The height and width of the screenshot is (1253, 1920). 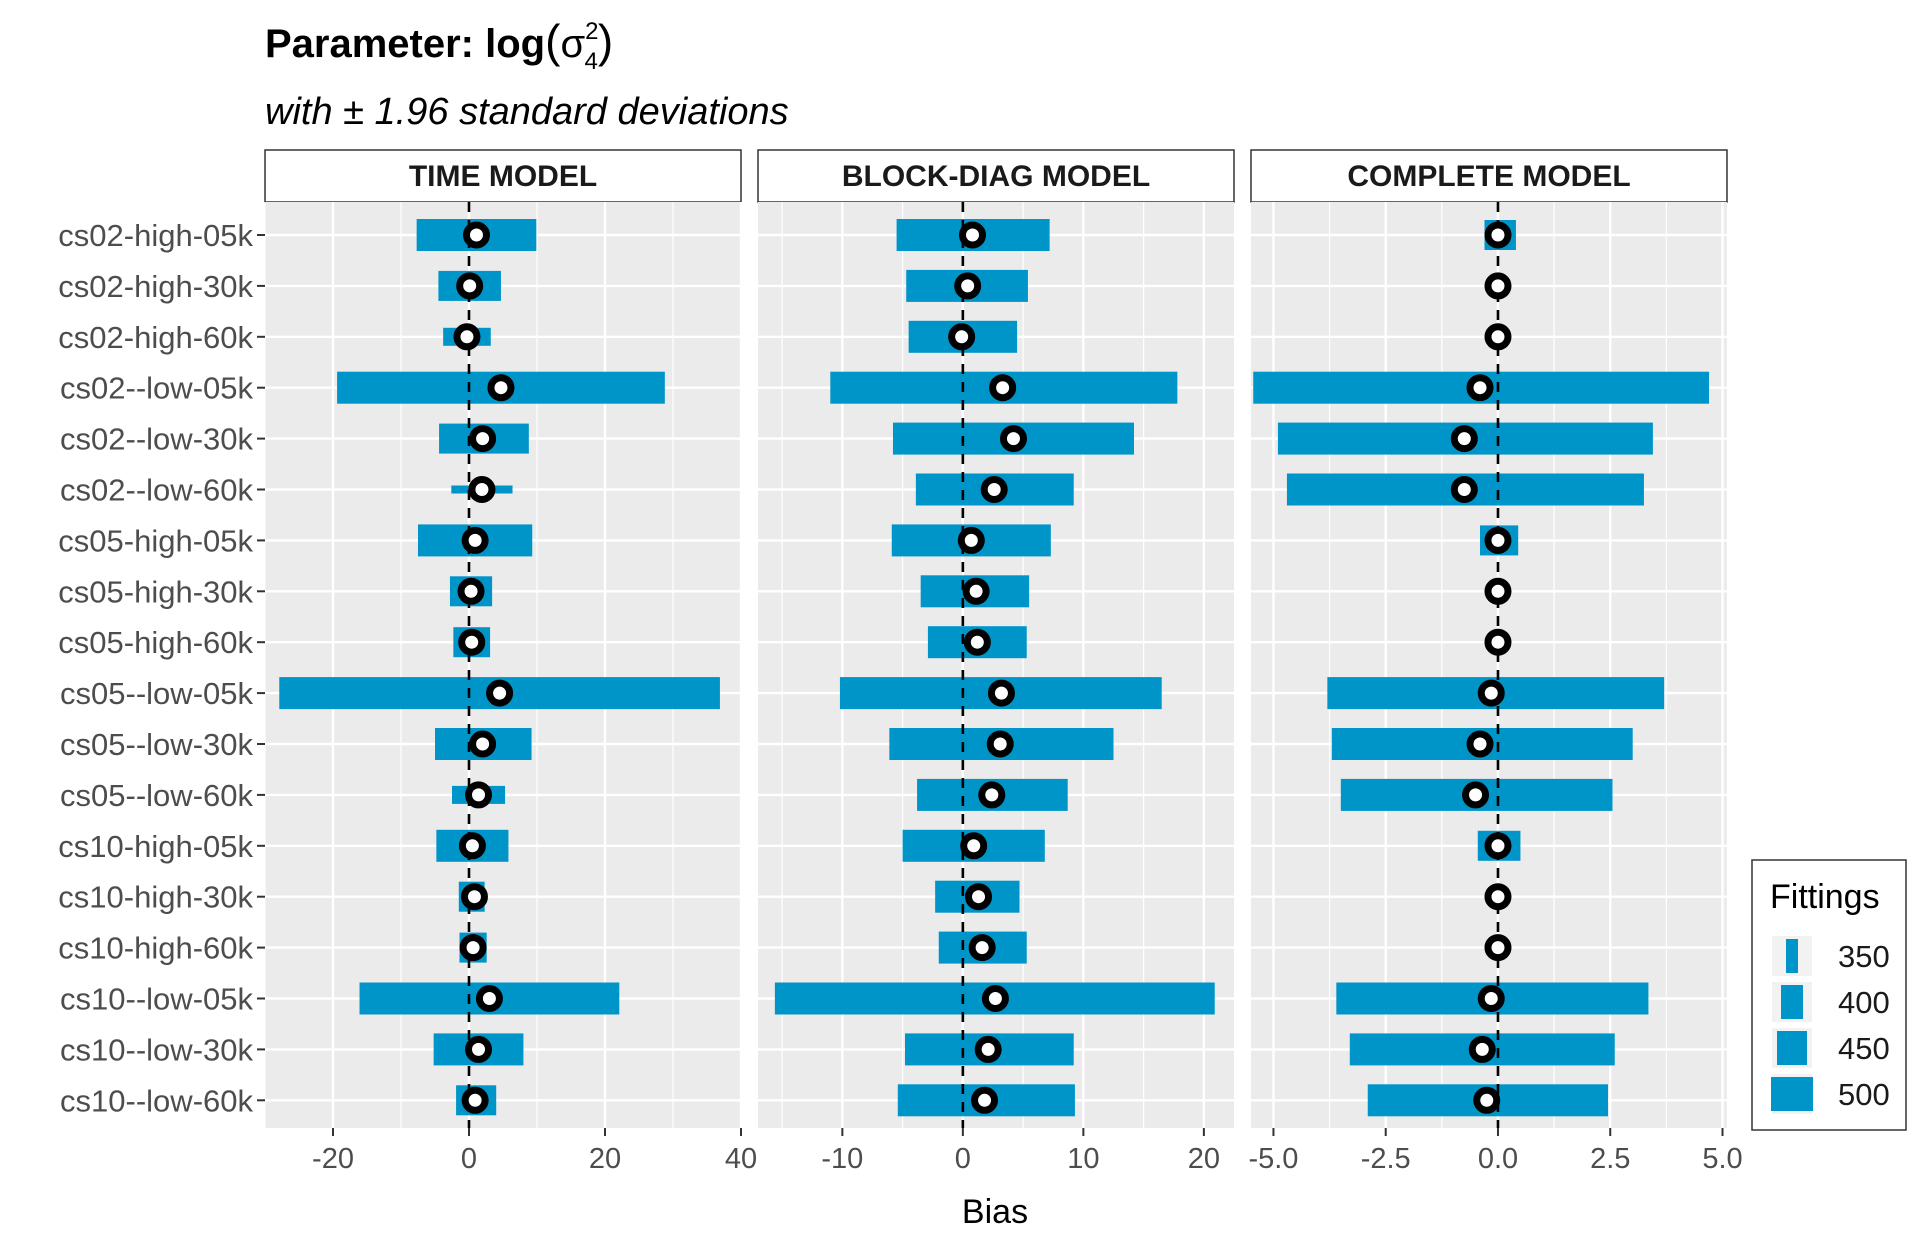 I want to click on y-tick-label: cs10-high-60k, so click(x=155, y=948).